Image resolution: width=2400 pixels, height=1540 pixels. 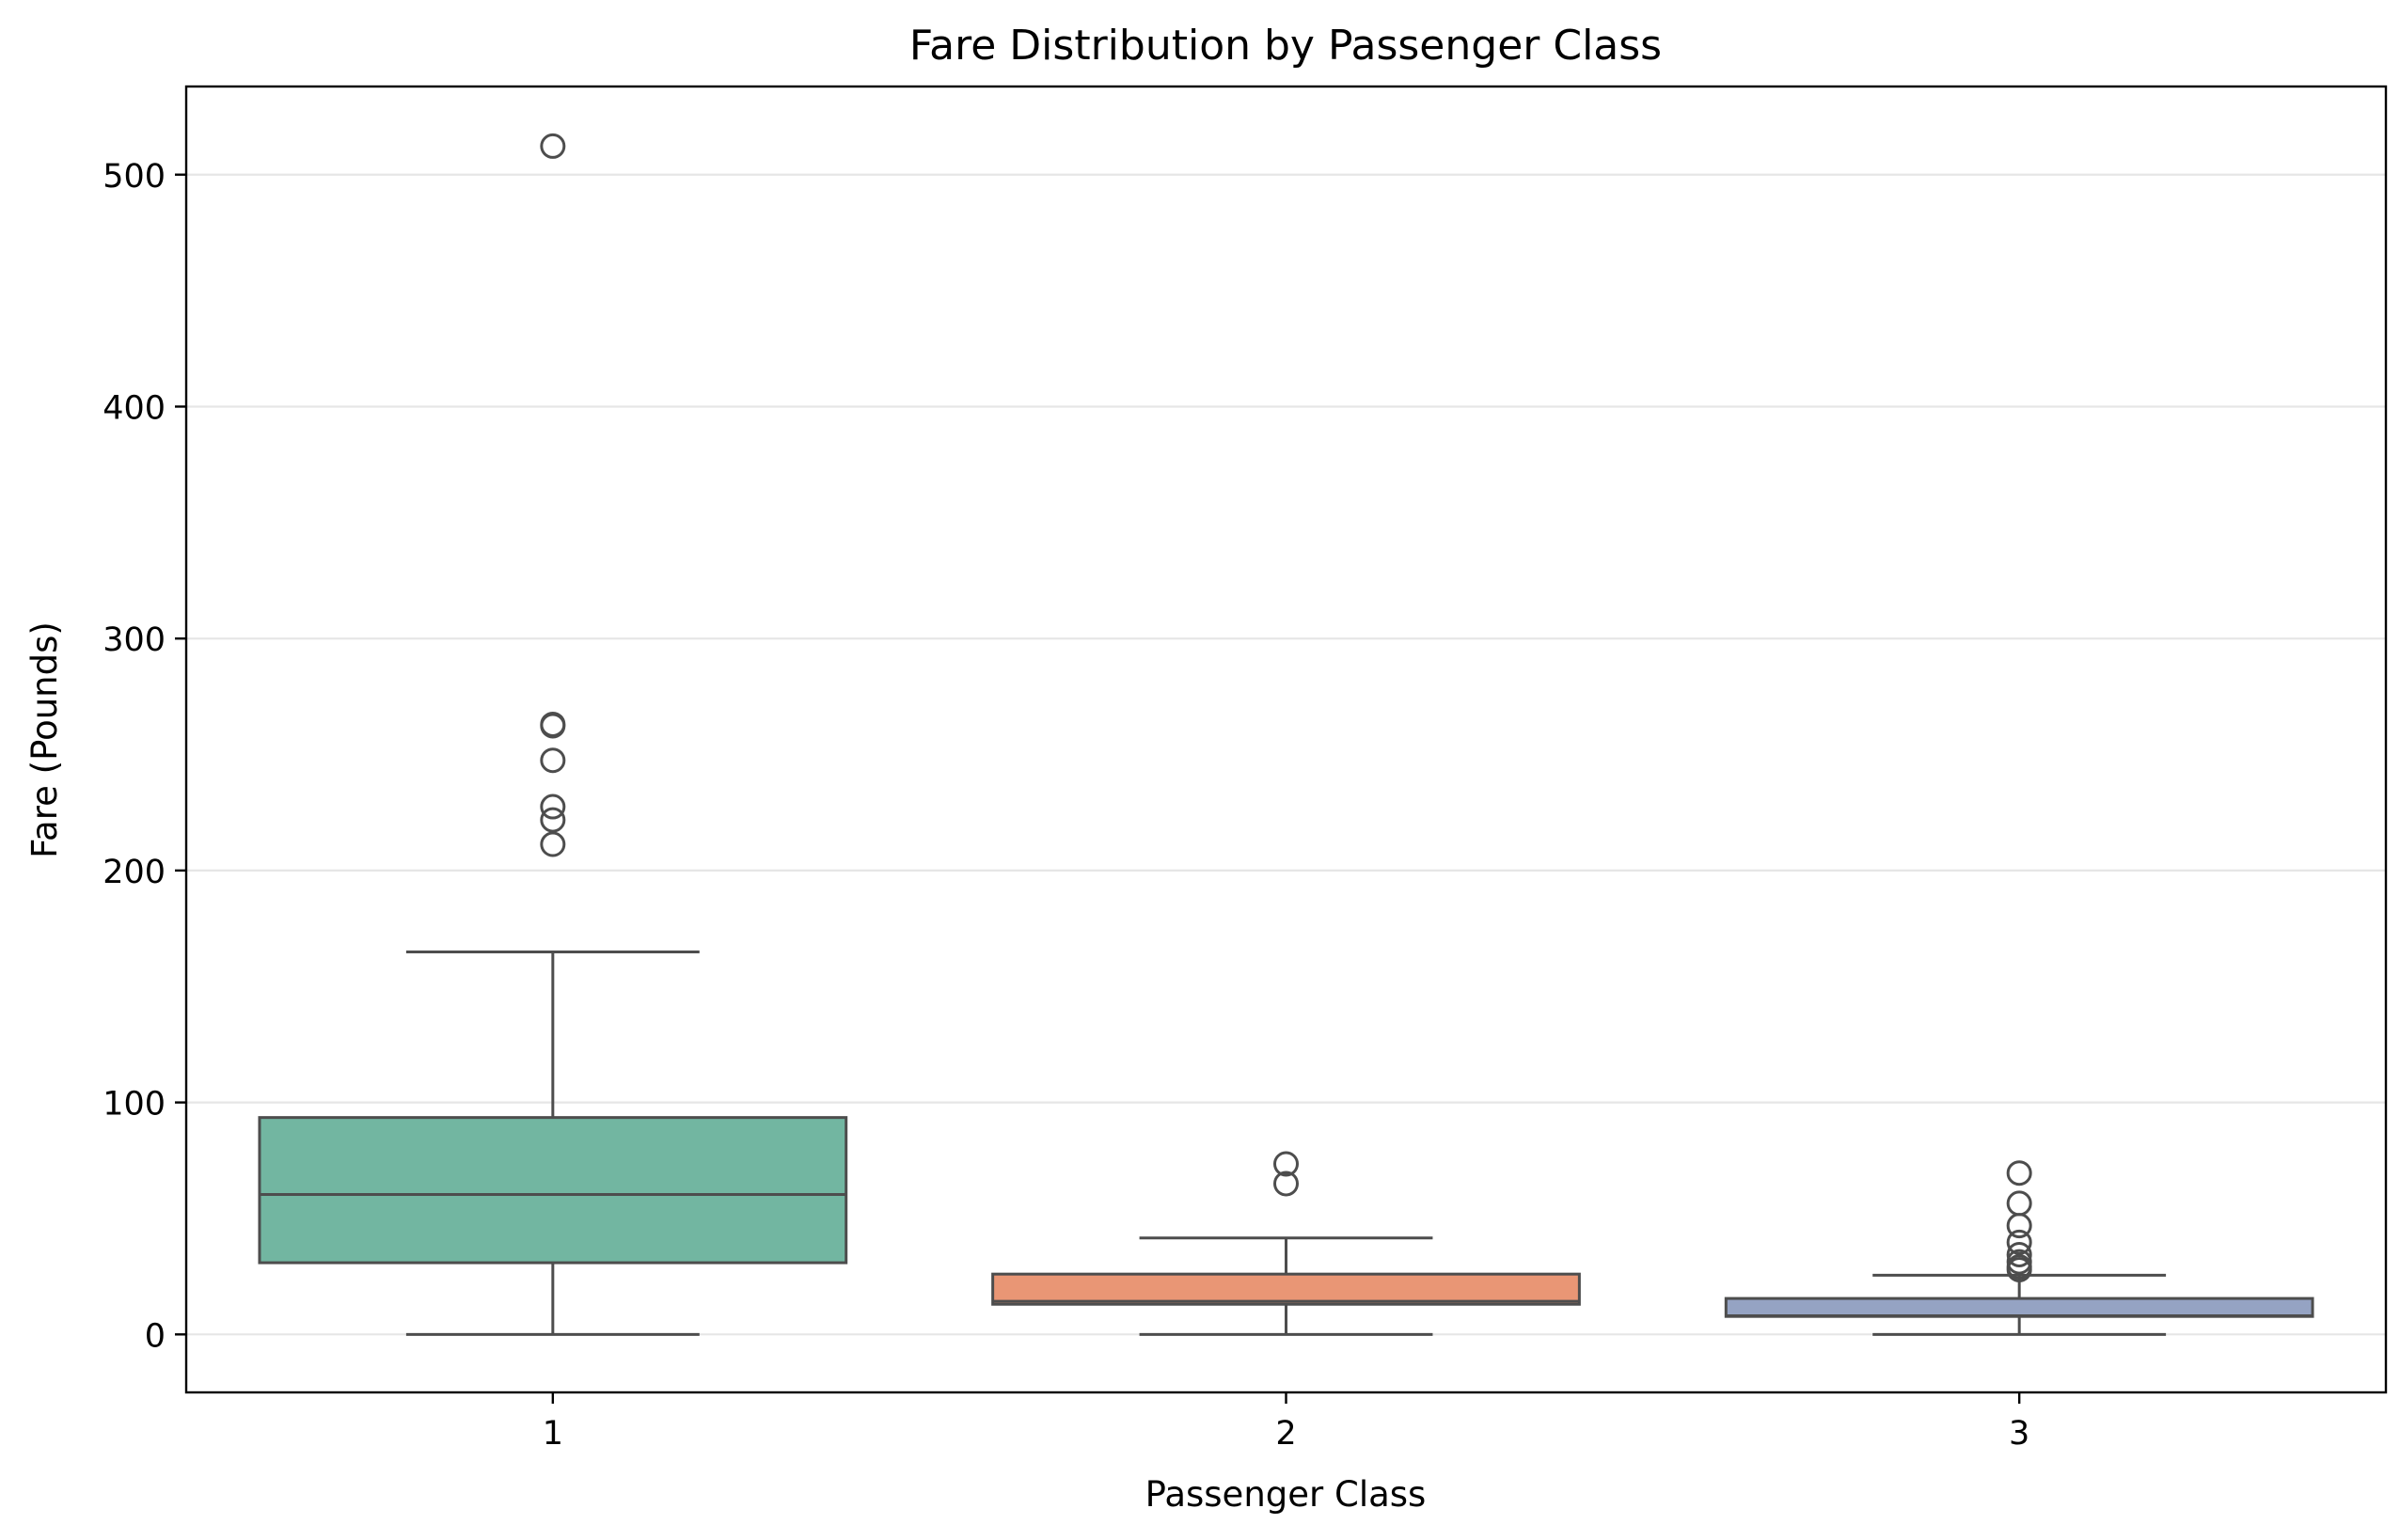 What do you see at coordinates (1286, 1494) in the screenshot?
I see `x-axis-label: Passenger Class` at bounding box center [1286, 1494].